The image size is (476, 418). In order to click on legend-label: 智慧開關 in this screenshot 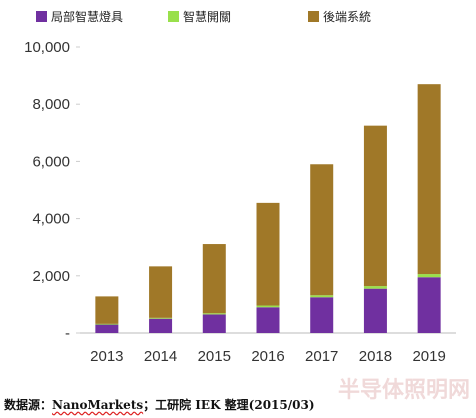, I will do `click(207, 17)`.